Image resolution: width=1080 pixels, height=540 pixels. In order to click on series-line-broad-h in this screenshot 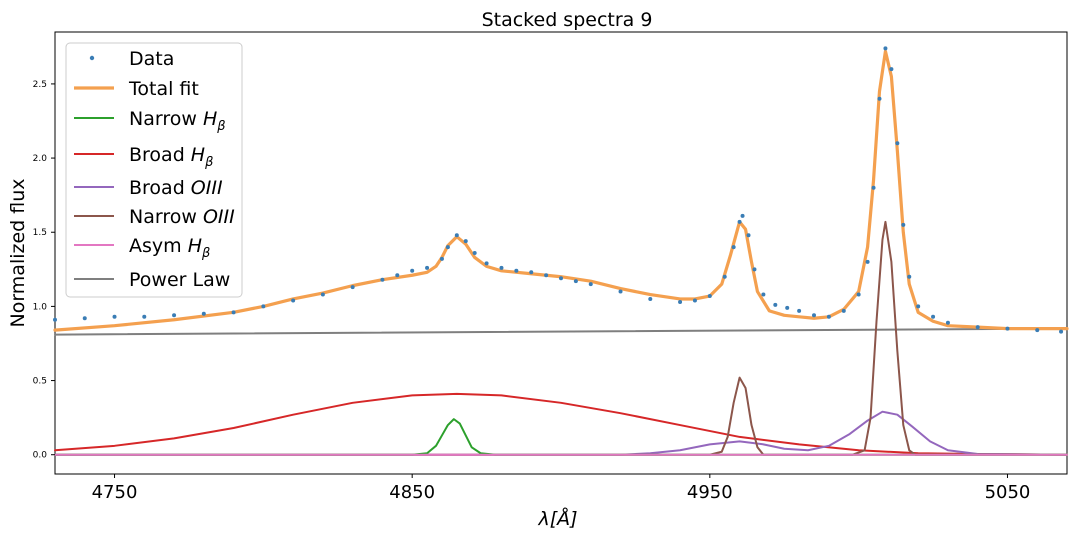, I will do `click(561, 424)`.